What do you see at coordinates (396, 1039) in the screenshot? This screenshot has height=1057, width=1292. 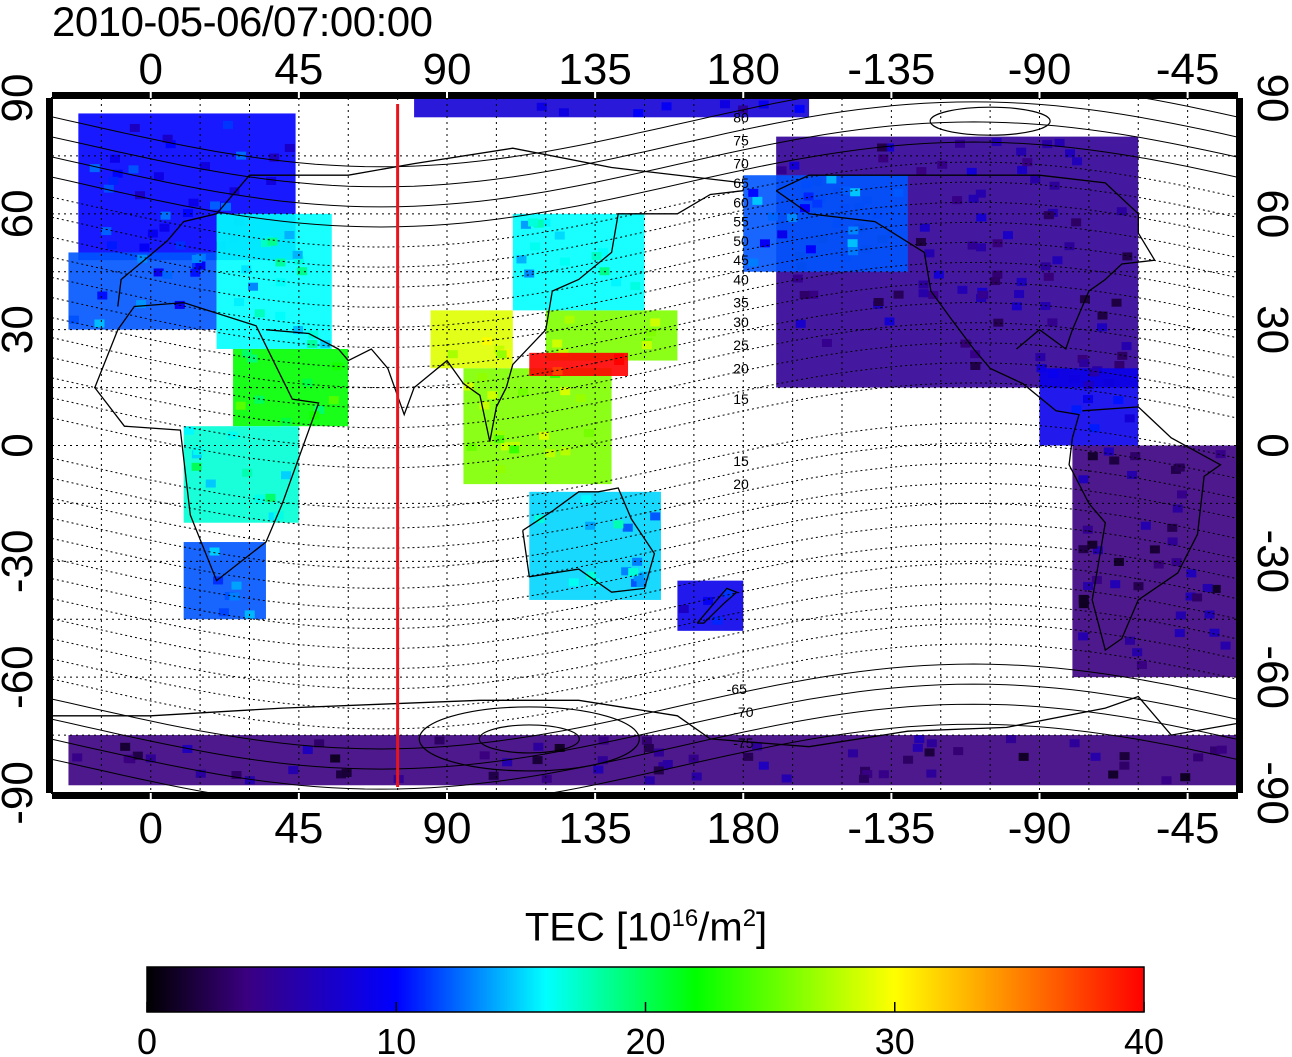 I see `colorbar-tick-label: 10` at bounding box center [396, 1039].